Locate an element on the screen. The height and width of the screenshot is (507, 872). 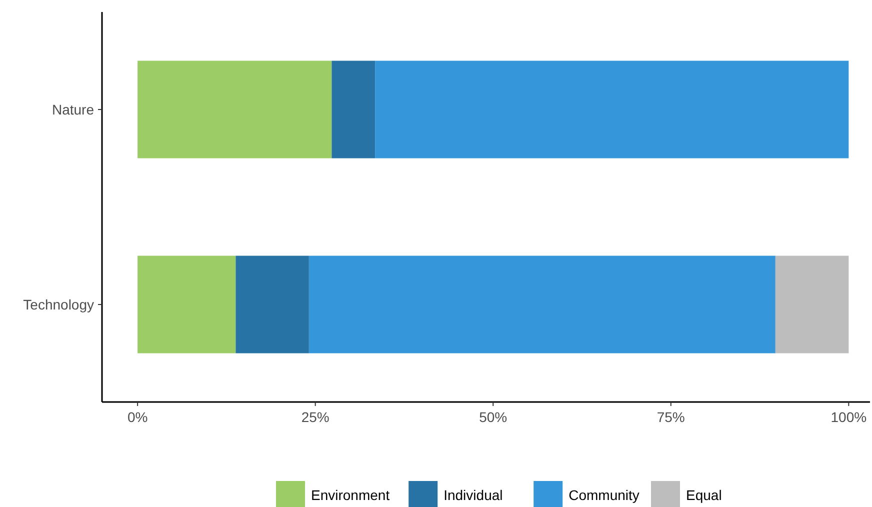
x-tick-label: 75% is located at coordinates (670, 417).